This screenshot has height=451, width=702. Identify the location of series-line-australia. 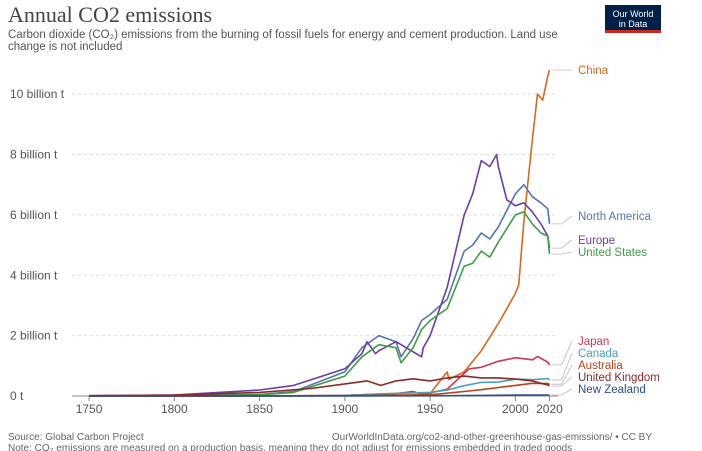
(319, 389).